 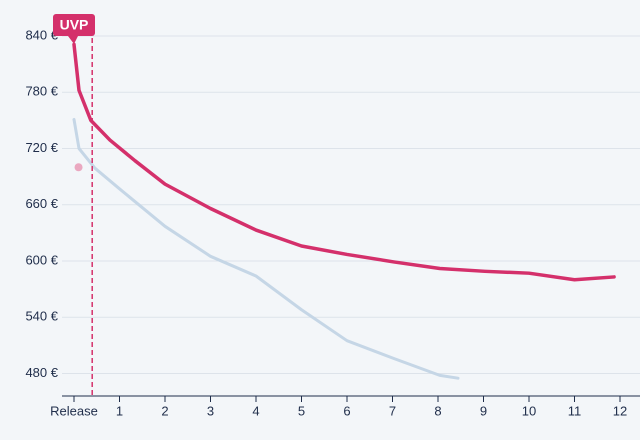 I want to click on x-tick-label: 12, so click(x=620, y=410).